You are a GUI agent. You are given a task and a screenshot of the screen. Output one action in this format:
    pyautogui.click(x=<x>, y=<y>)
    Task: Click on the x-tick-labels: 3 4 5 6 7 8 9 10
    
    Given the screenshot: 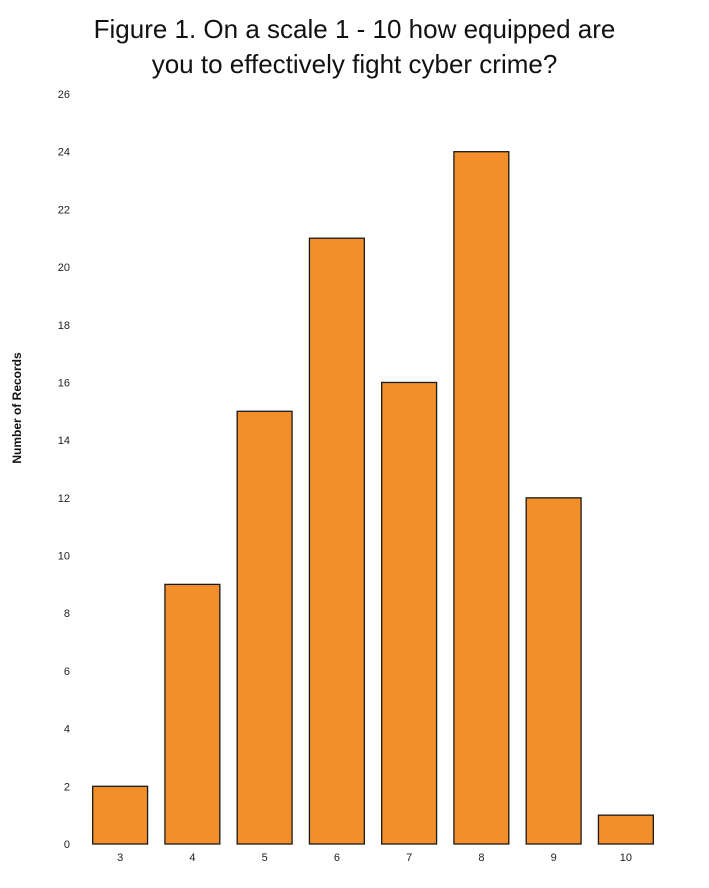 What is the action you would take?
    pyautogui.click(x=374, y=858)
    